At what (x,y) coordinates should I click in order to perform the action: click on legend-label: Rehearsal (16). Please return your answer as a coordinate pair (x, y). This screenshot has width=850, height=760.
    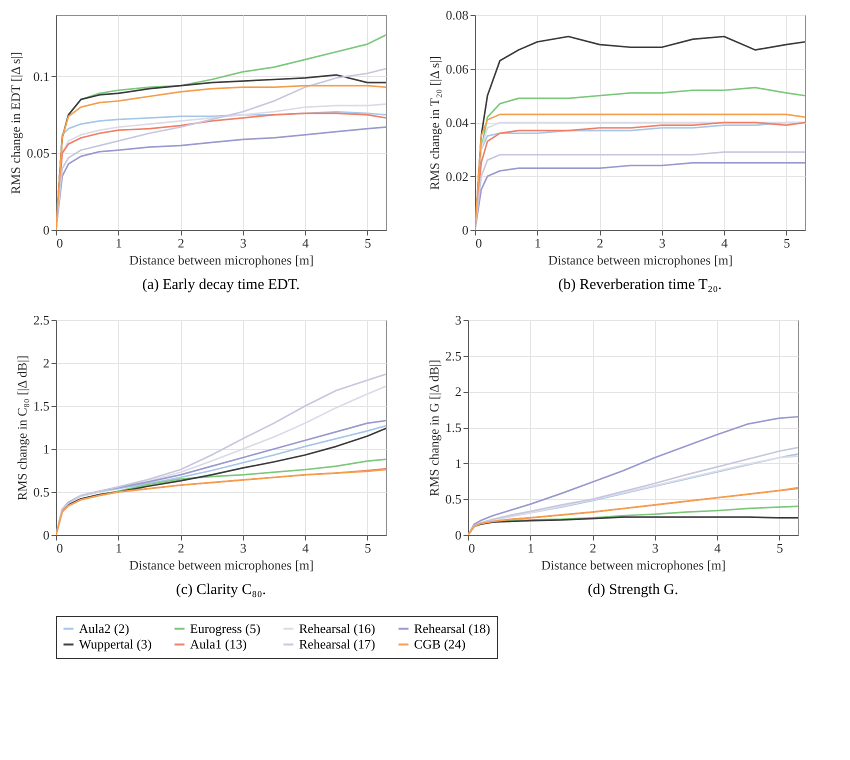
    Looking at the image, I should click on (337, 628).